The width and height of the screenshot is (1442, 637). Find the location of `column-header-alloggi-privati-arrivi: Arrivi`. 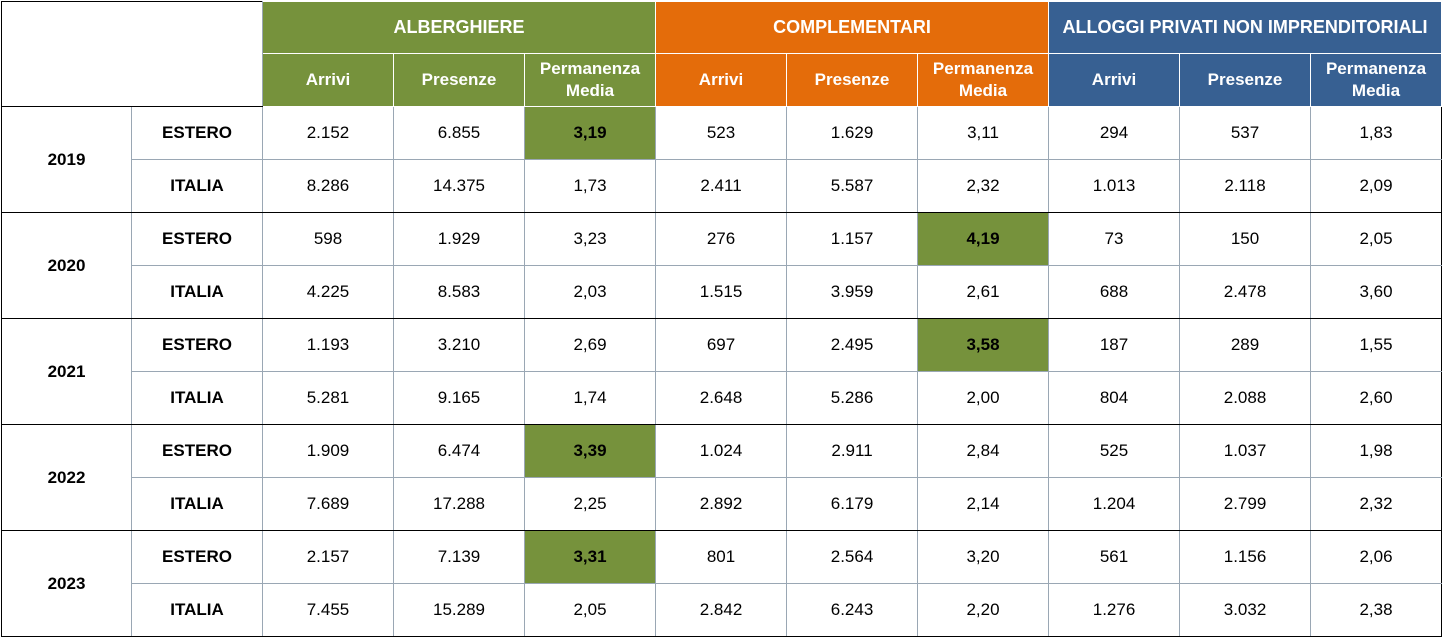

column-header-alloggi-privati-arrivi: Arrivi is located at coordinates (1114, 80).